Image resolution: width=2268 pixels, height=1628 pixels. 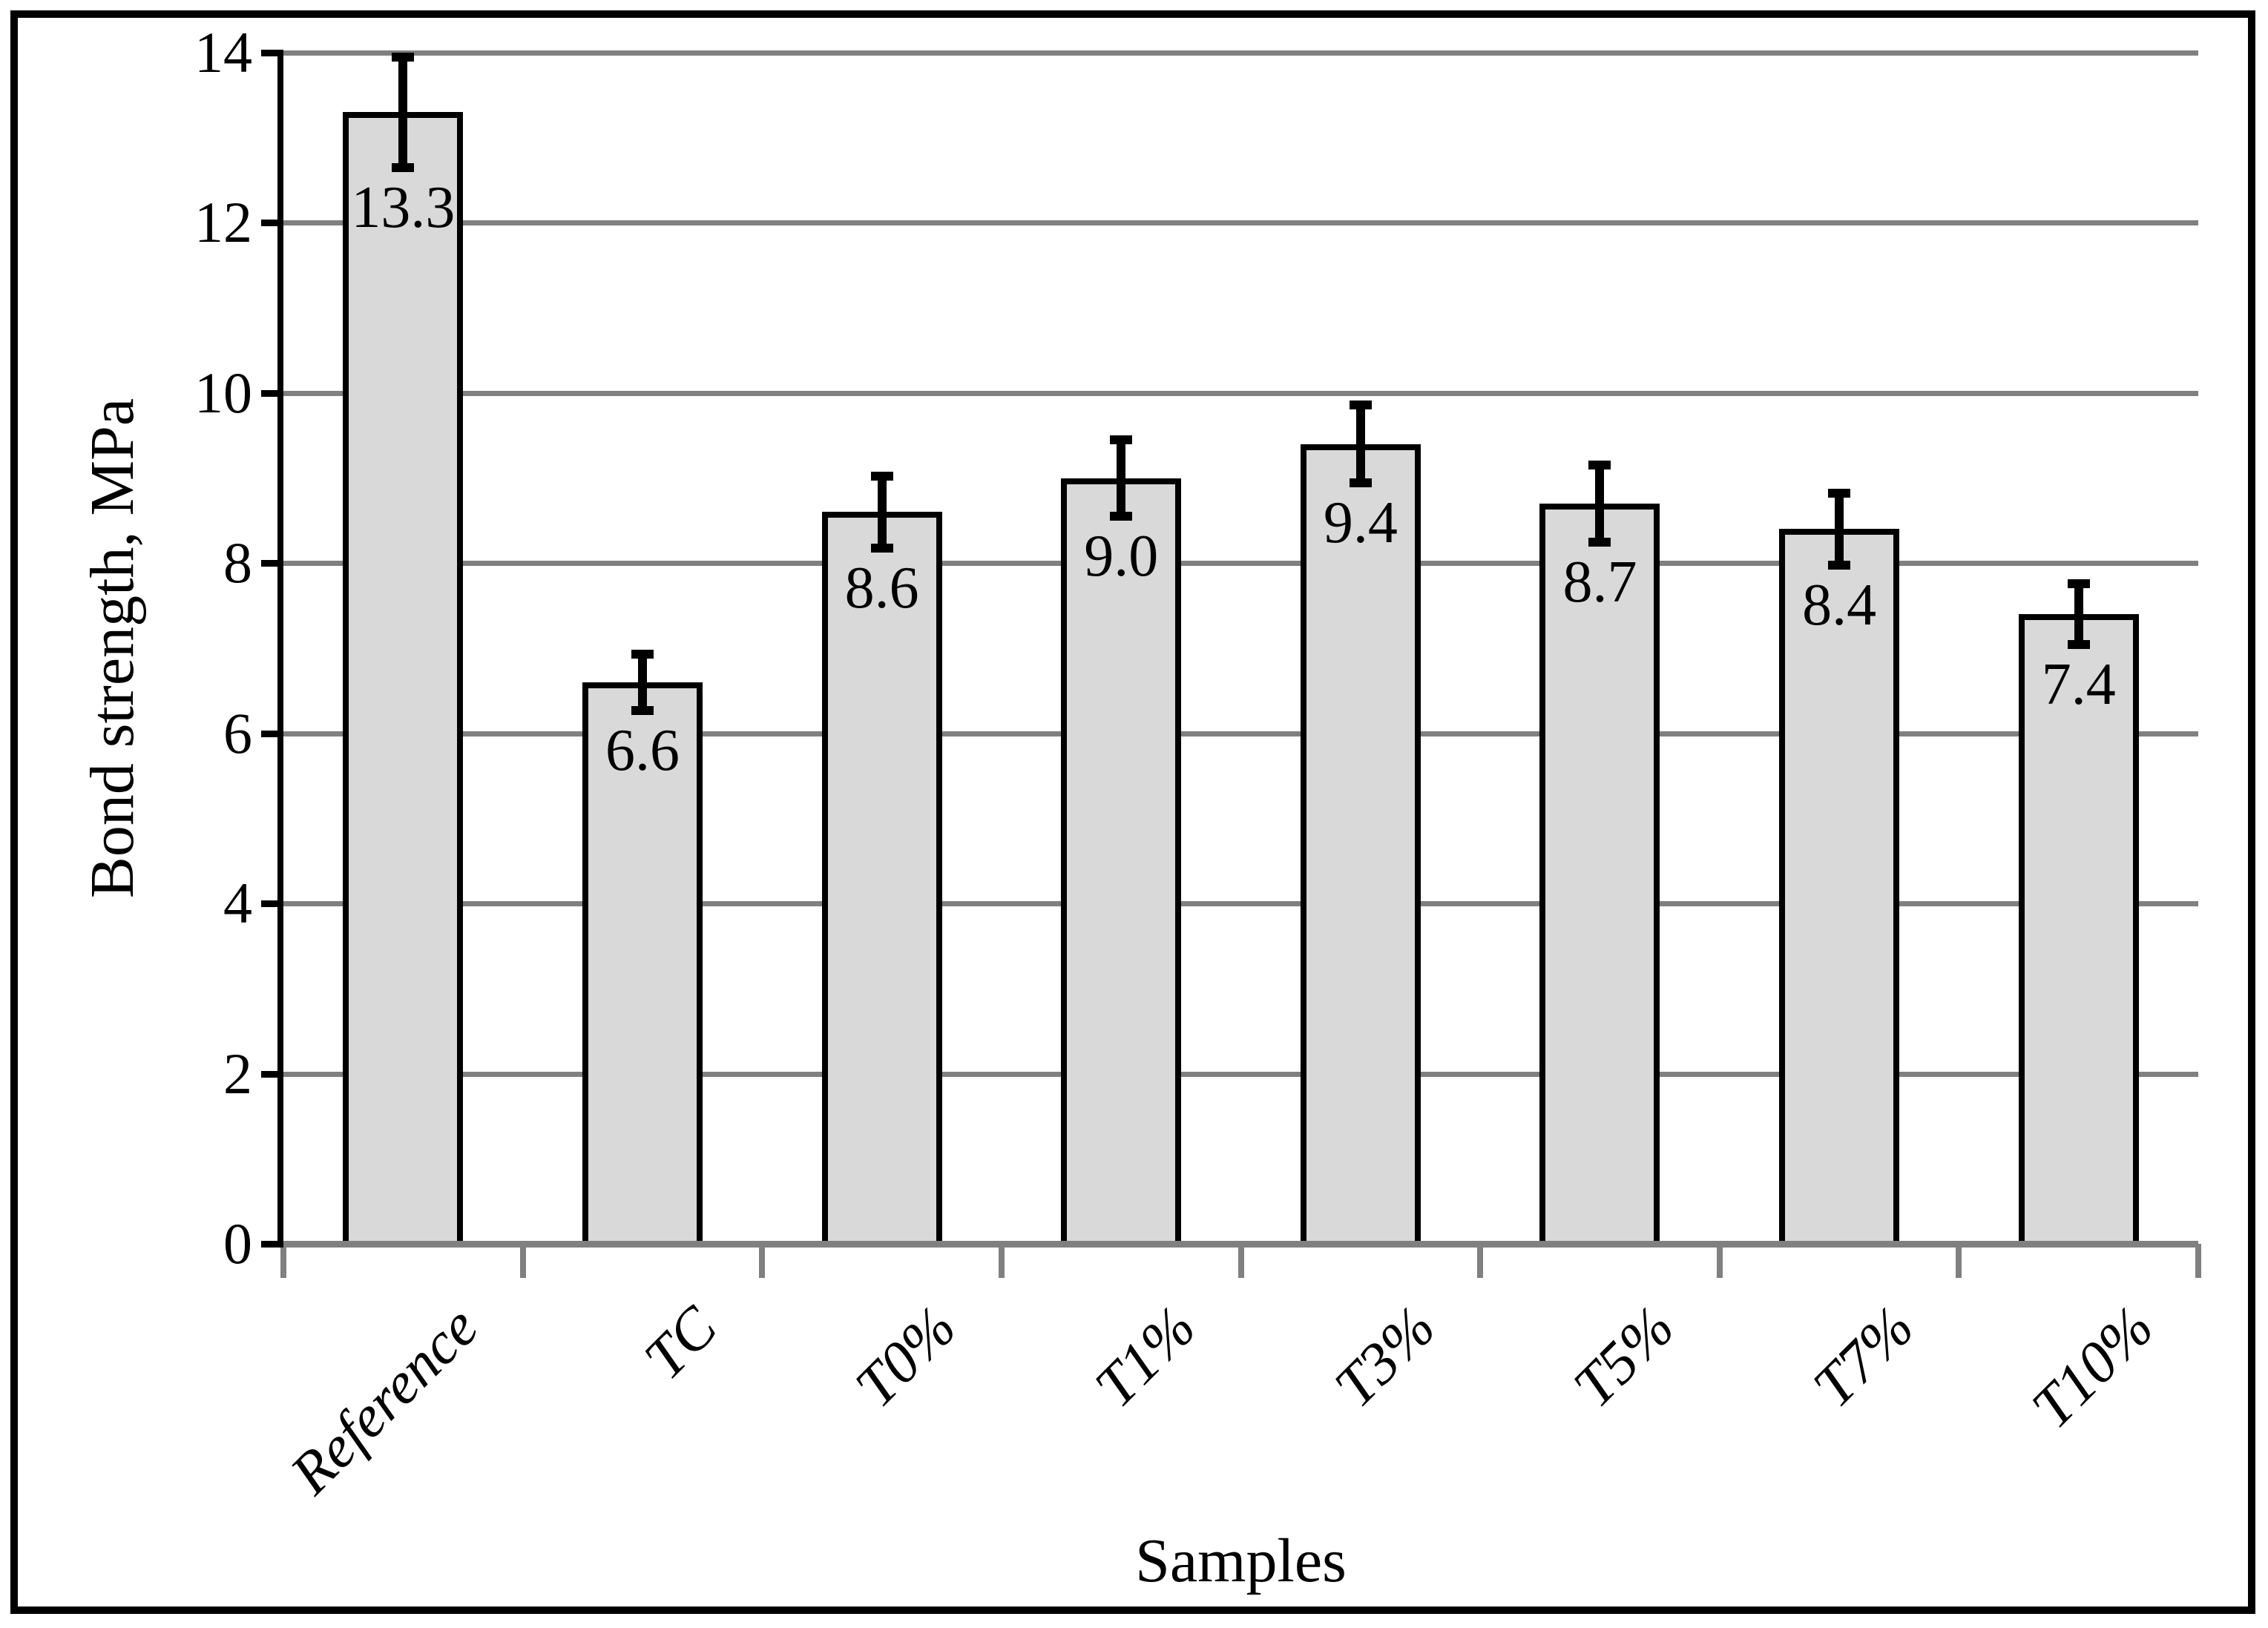 I want to click on y-axis-tick-label-8: 8, so click(x=237, y=563).